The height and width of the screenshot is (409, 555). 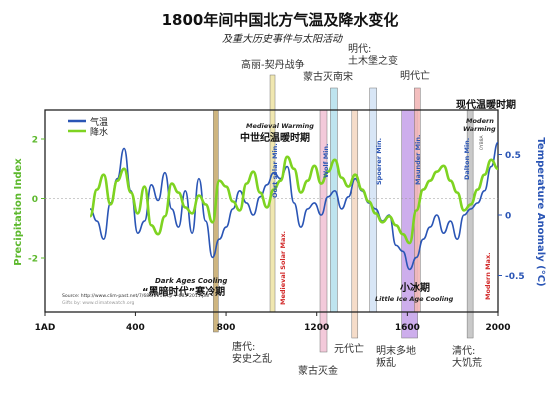 What do you see at coordinates (414, 299) in the screenshot?
I see `annotation-little-ice-age: Little Ice Age Cooling` at bounding box center [414, 299].